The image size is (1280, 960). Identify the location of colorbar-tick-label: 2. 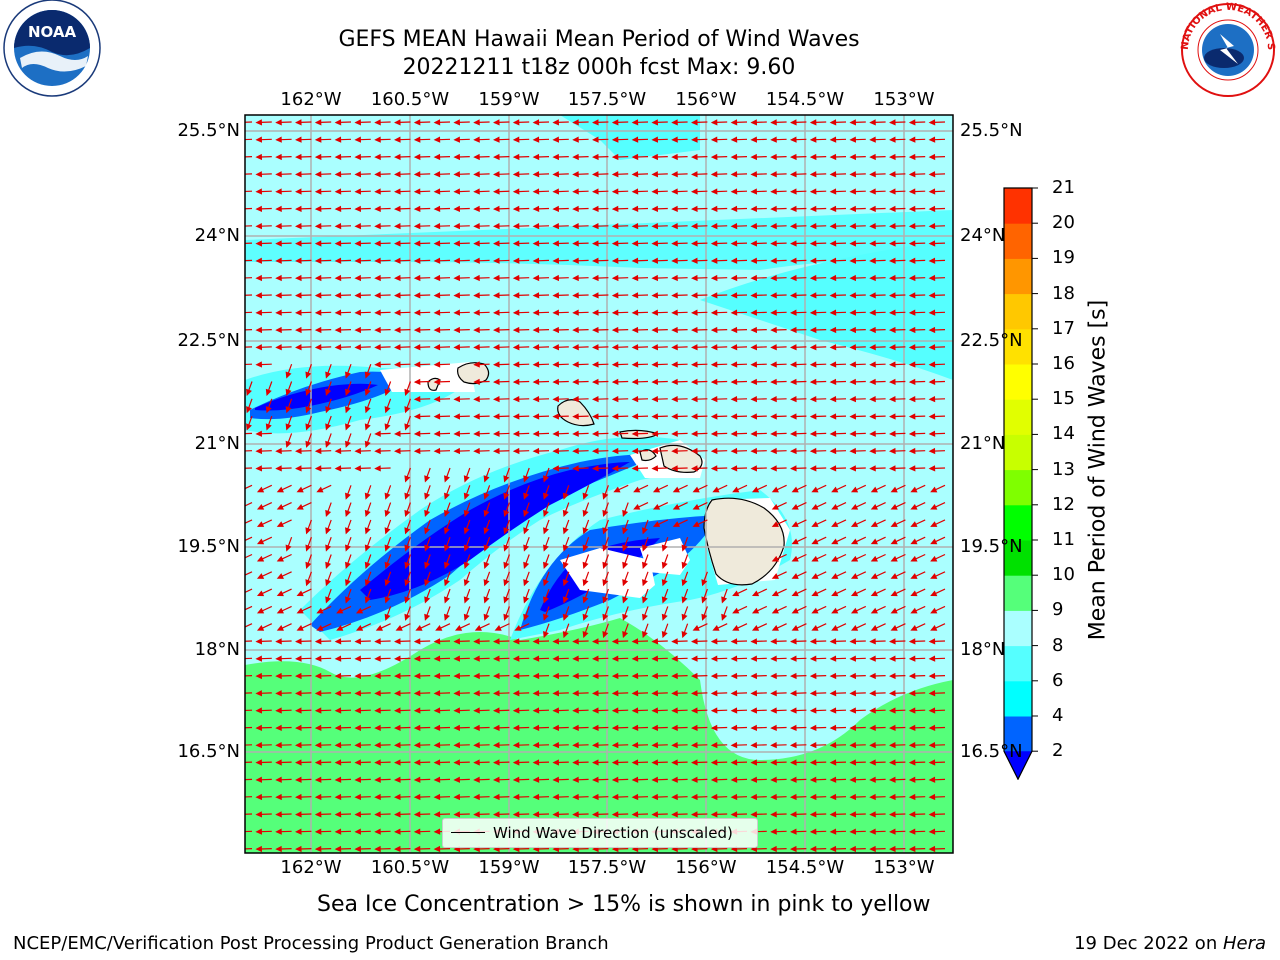
(1058, 751).